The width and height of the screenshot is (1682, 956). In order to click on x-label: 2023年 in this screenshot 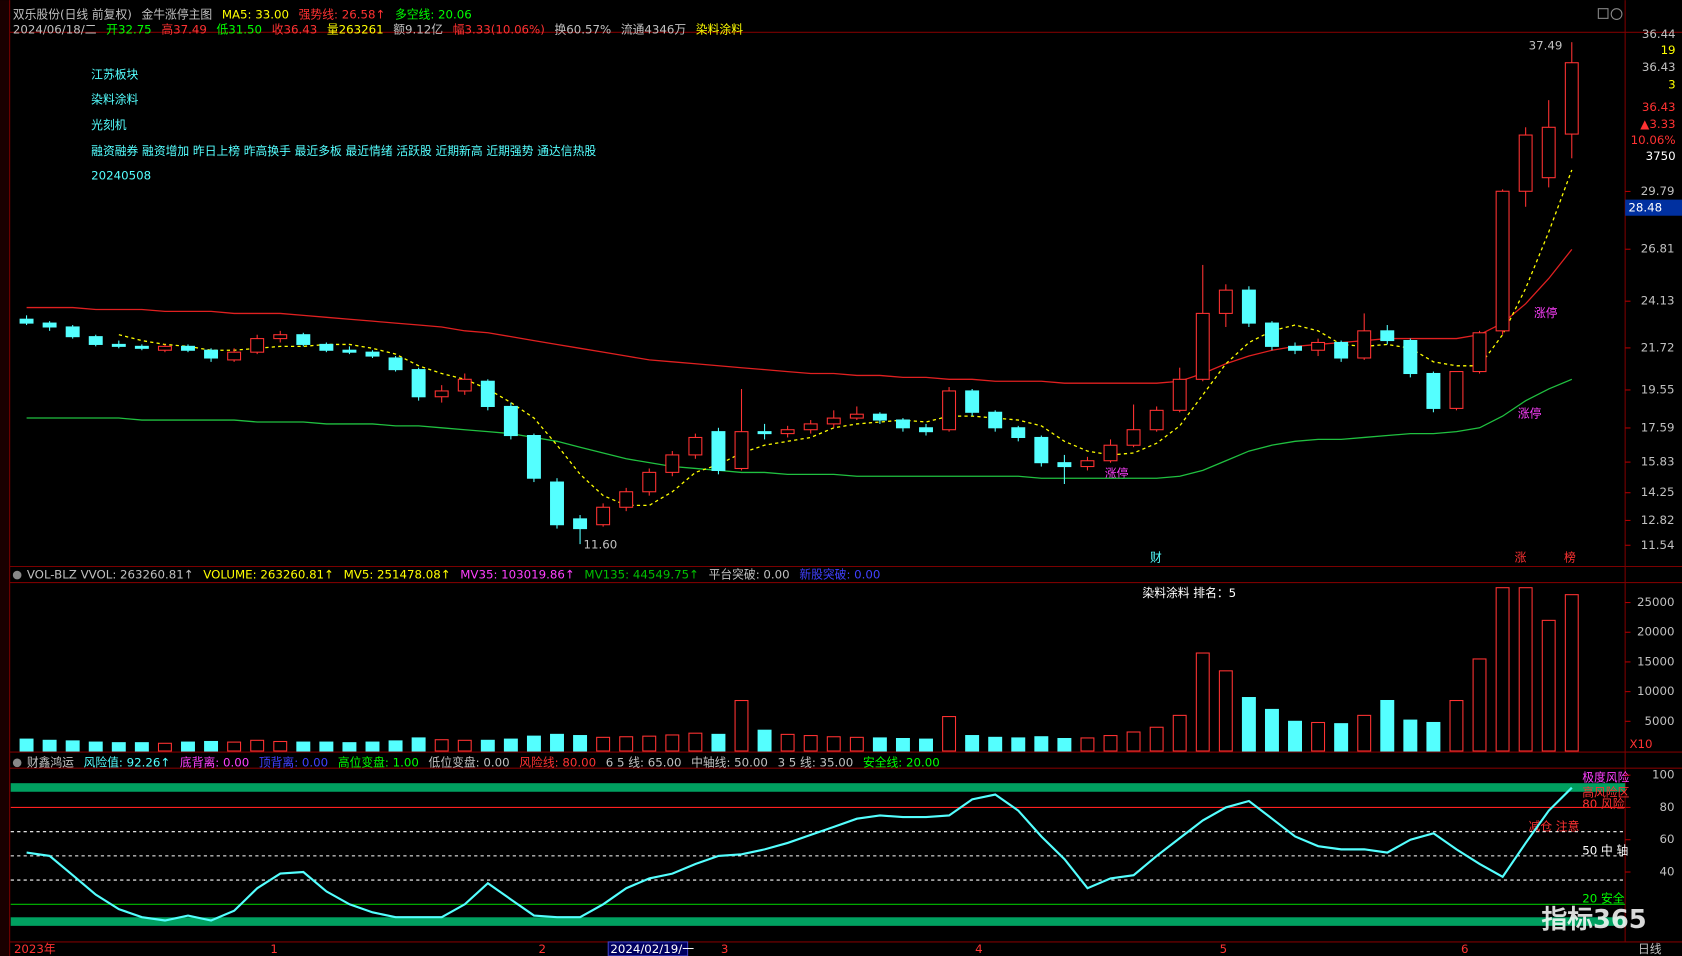, I will do `click(35, 949)`.